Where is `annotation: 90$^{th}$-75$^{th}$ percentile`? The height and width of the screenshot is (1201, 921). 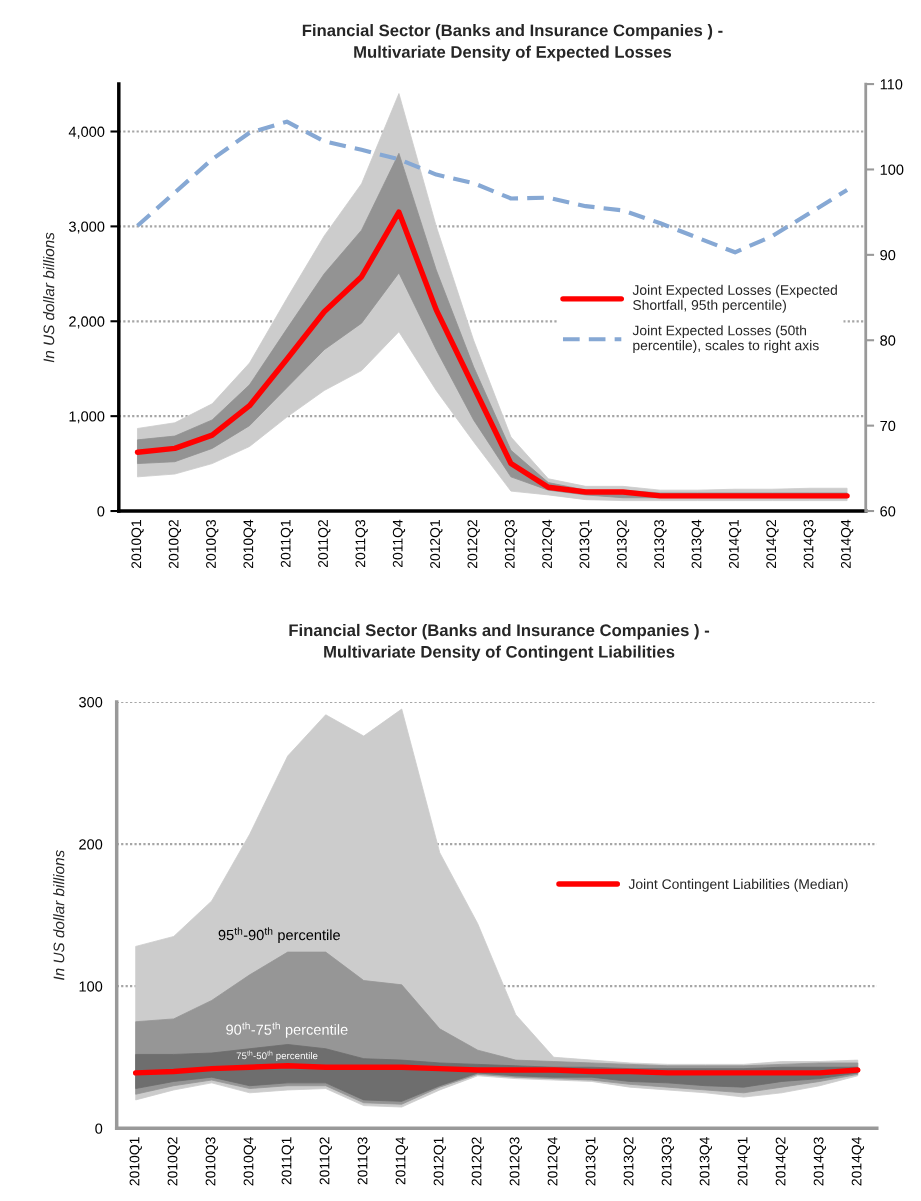 annotation: 90$^{th}$-75$^{th}$ percentile is located at coordinates (287, 1029).